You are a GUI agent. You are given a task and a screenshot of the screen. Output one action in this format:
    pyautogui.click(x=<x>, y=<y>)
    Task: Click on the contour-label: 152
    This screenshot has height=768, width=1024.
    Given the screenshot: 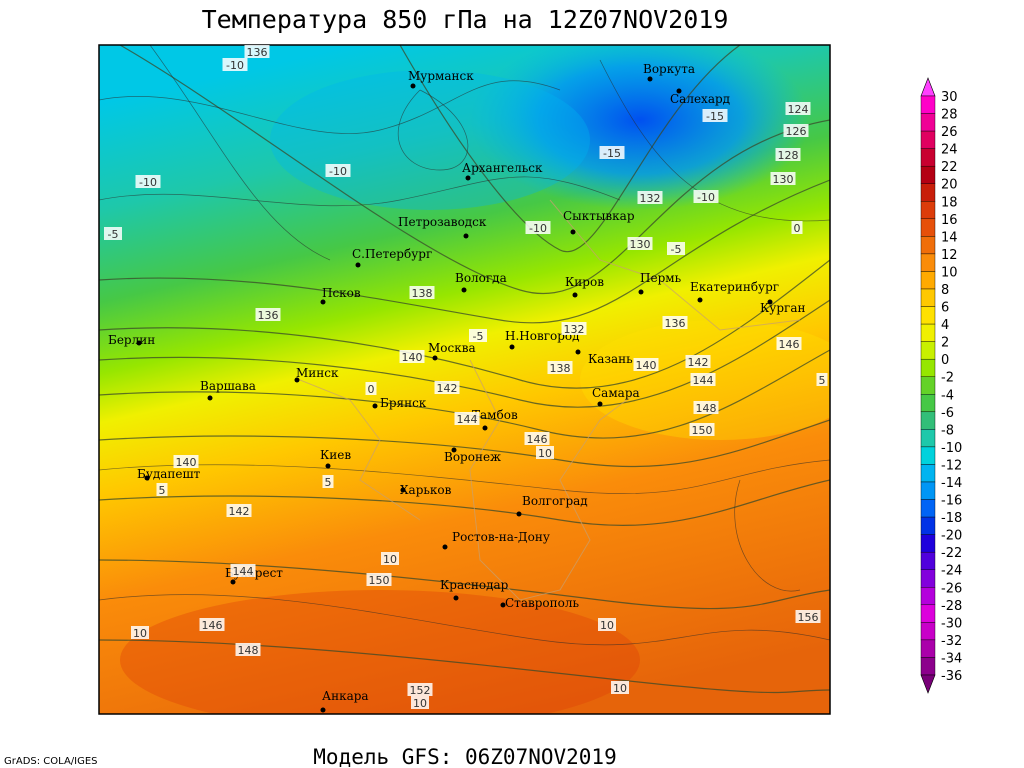 What is the action you would take?
    pyautogui.click(x=420, y=690)
    